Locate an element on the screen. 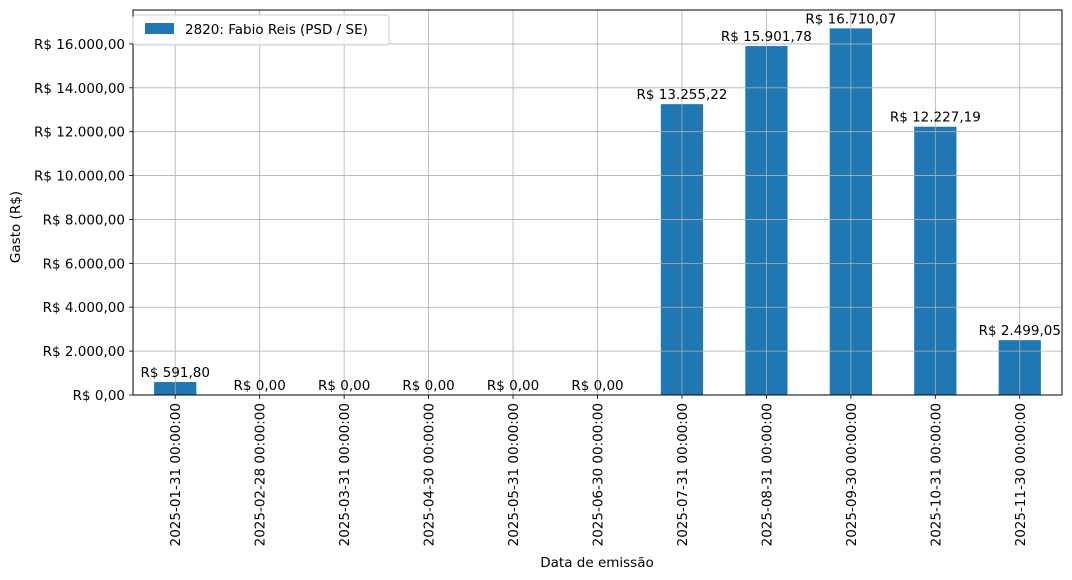  y-tick-label: R$ 8.000,00 is located at coordinates (84, 220).